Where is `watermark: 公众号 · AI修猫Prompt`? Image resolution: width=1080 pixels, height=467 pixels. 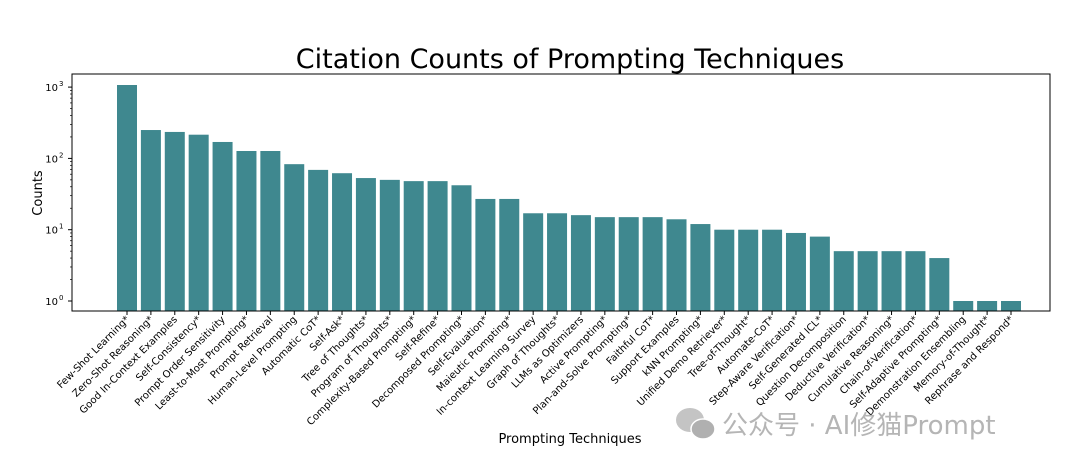 watermark: 公众号 · AI修猫Prompt is located at coordinates (836, 424).